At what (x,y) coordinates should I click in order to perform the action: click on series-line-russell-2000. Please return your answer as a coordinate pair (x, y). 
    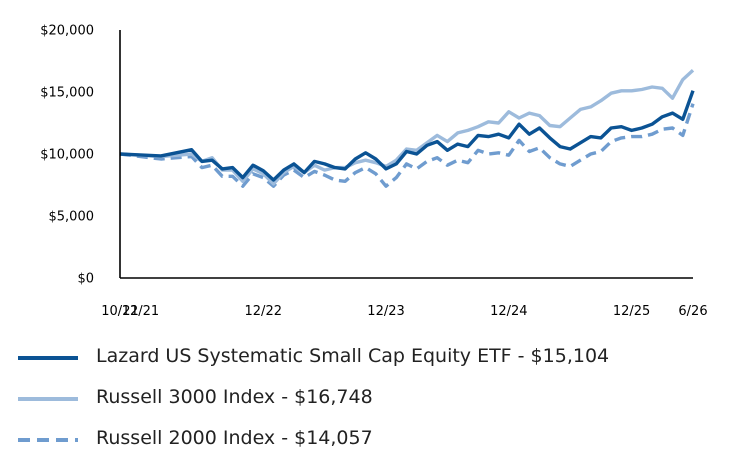
    Looking at the image, I should click on (407, 145).